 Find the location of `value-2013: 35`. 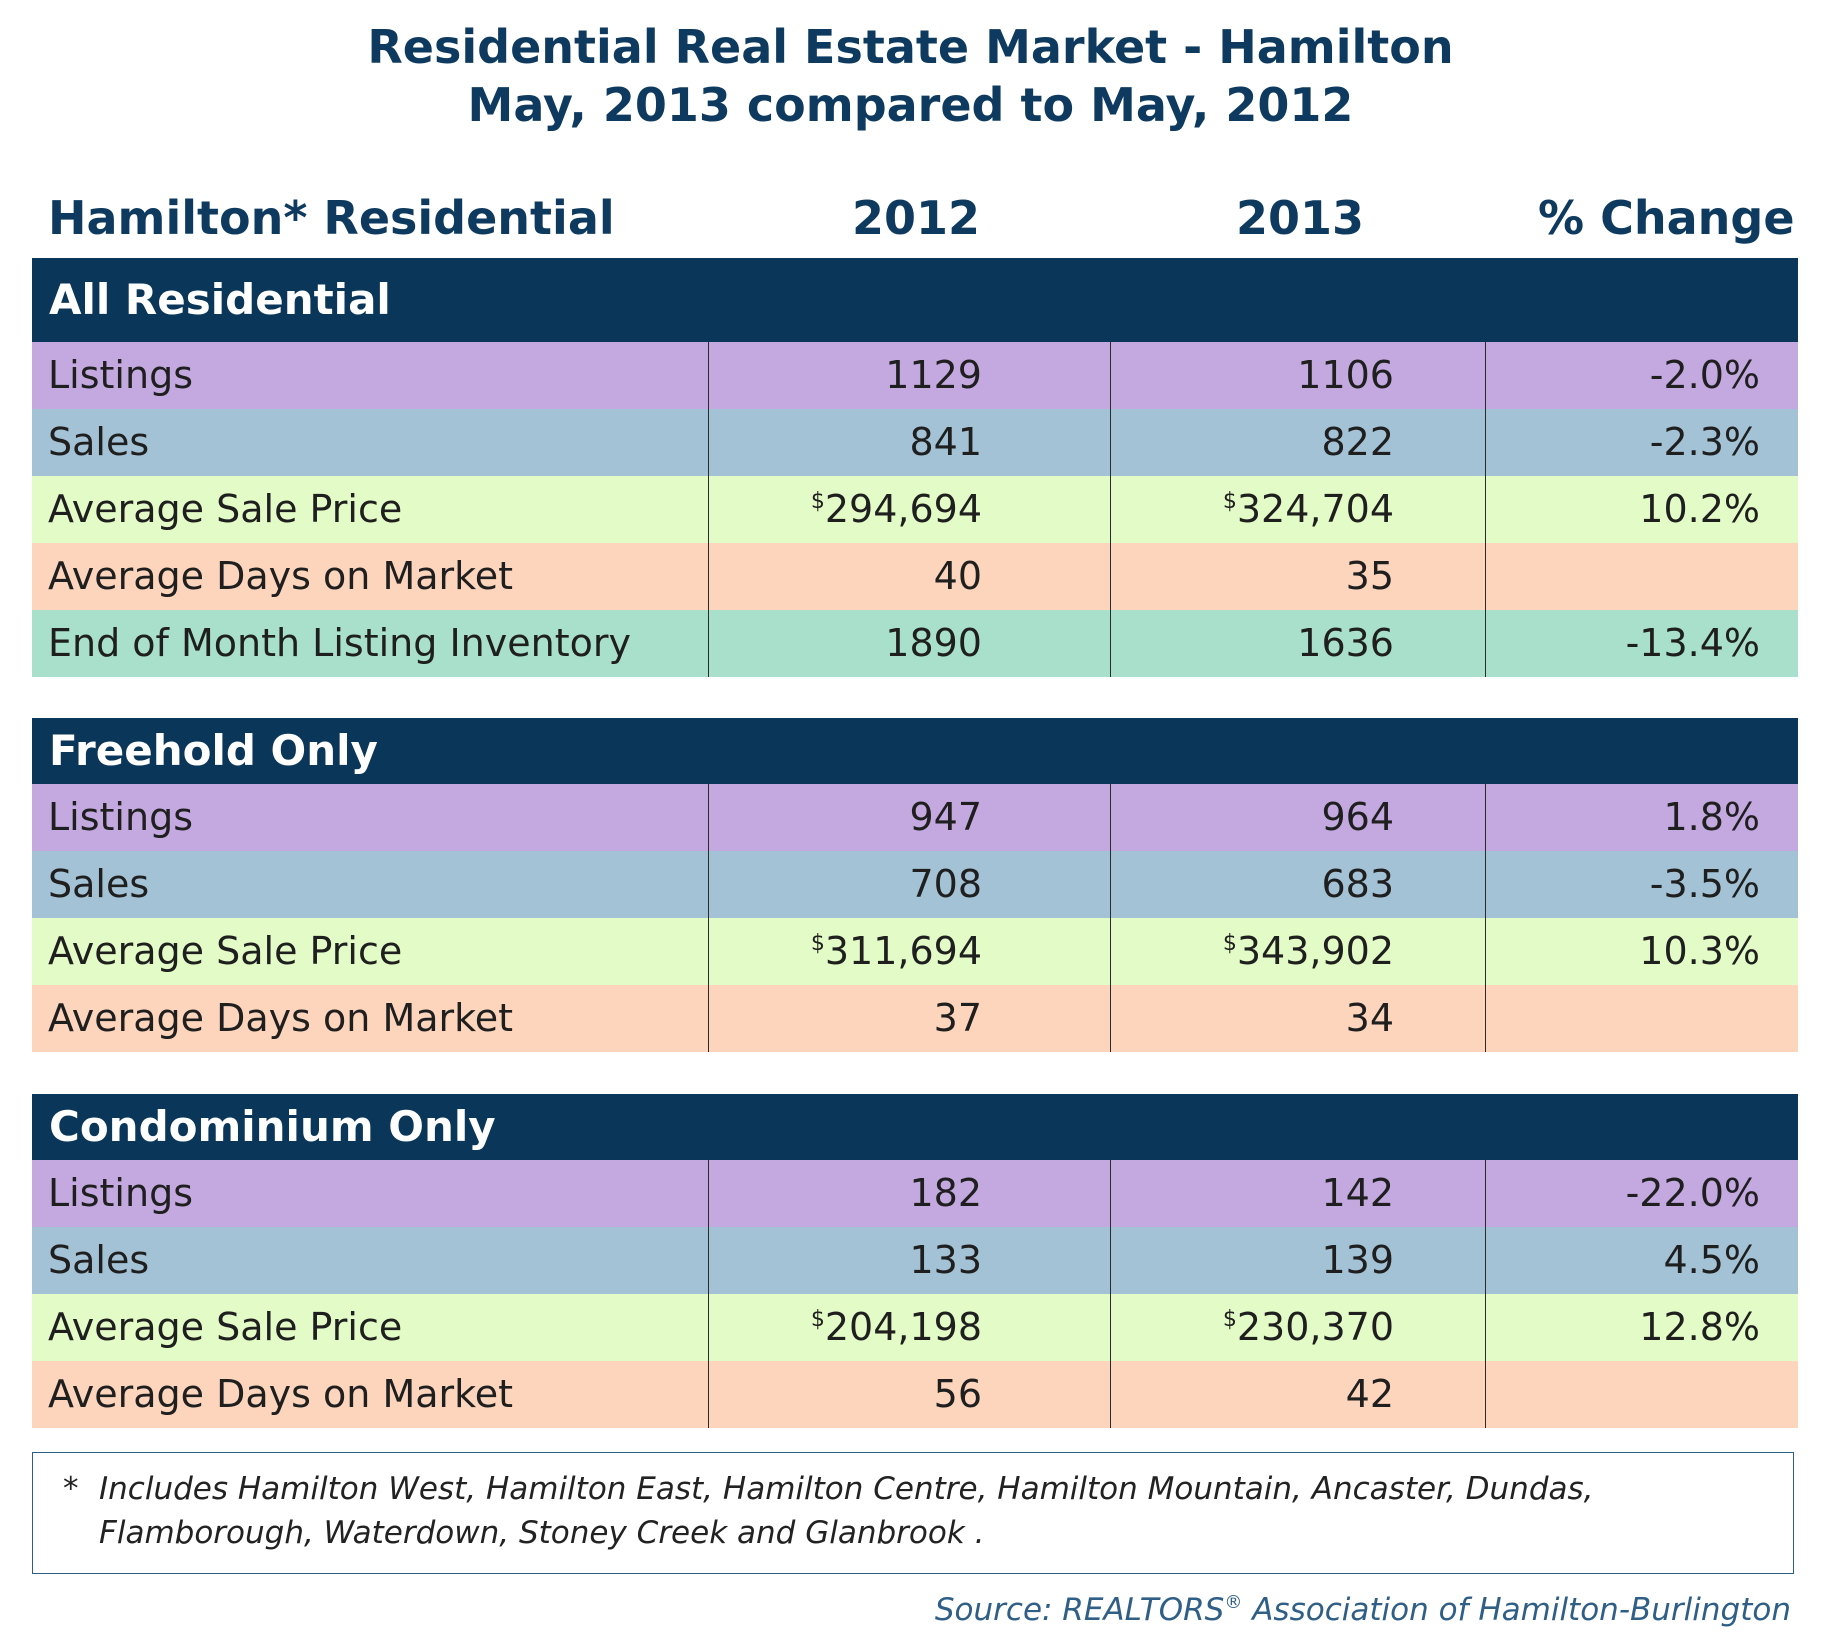

value-2013: 35 is located at coordinates (1298, 576).